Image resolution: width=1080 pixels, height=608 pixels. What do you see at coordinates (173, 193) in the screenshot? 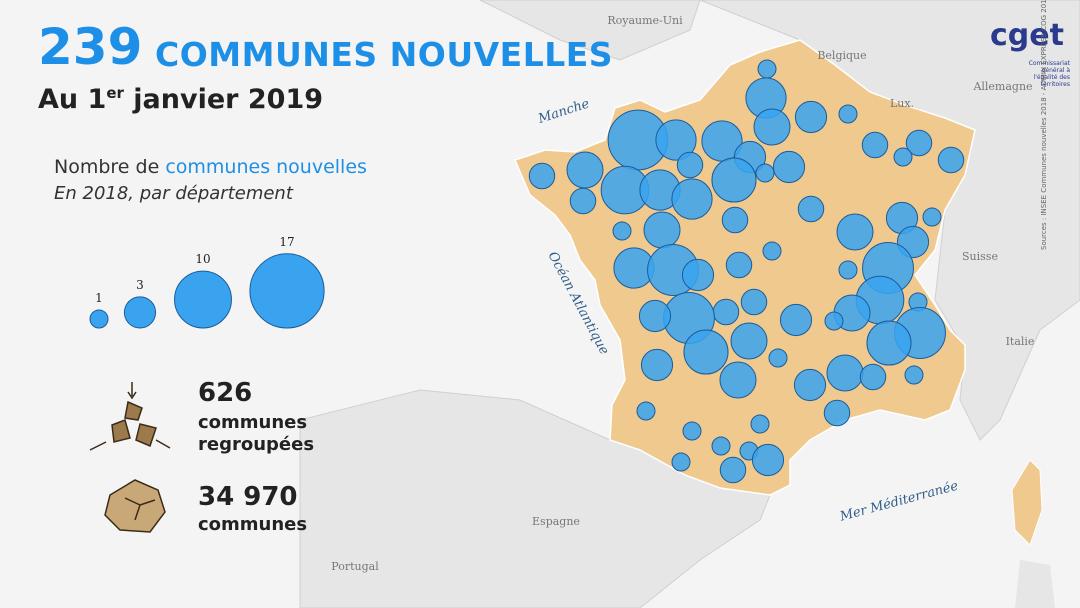
I see `legend-subtitle: En 2018, par département` at bounding box center [173, 193].